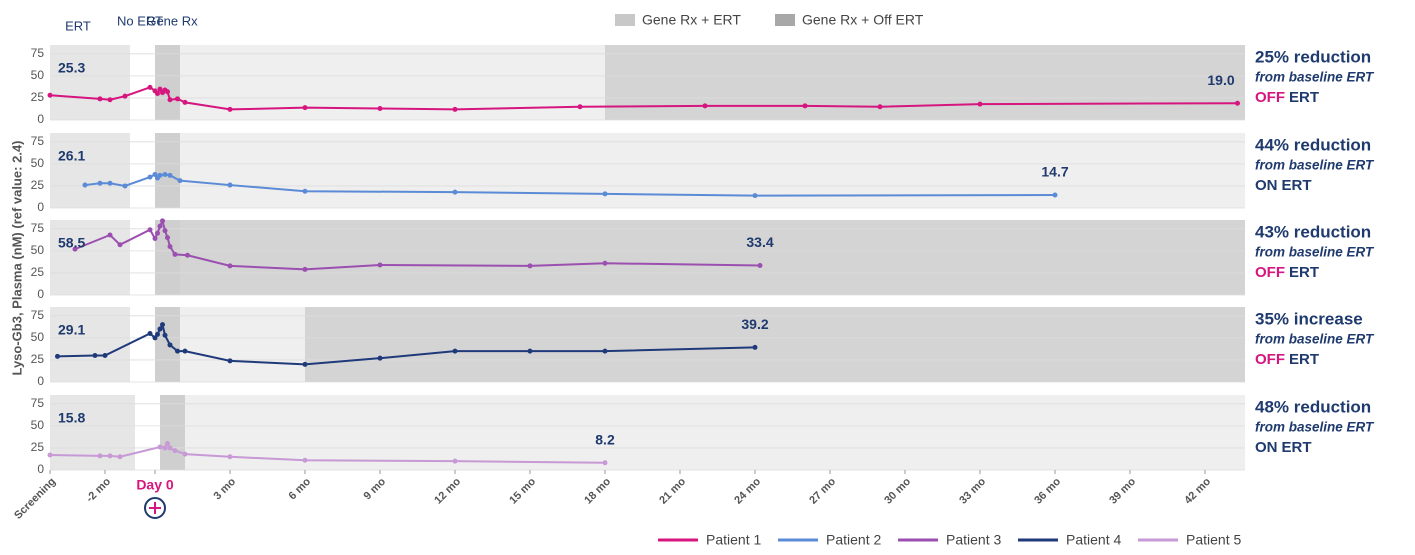 The height and width of the screenshot is (555, 1415). What do you see at coordinates (375, 489) in the screenshot?
I see `x-tick-label: 9 mo` at bounding box center [375, 489].